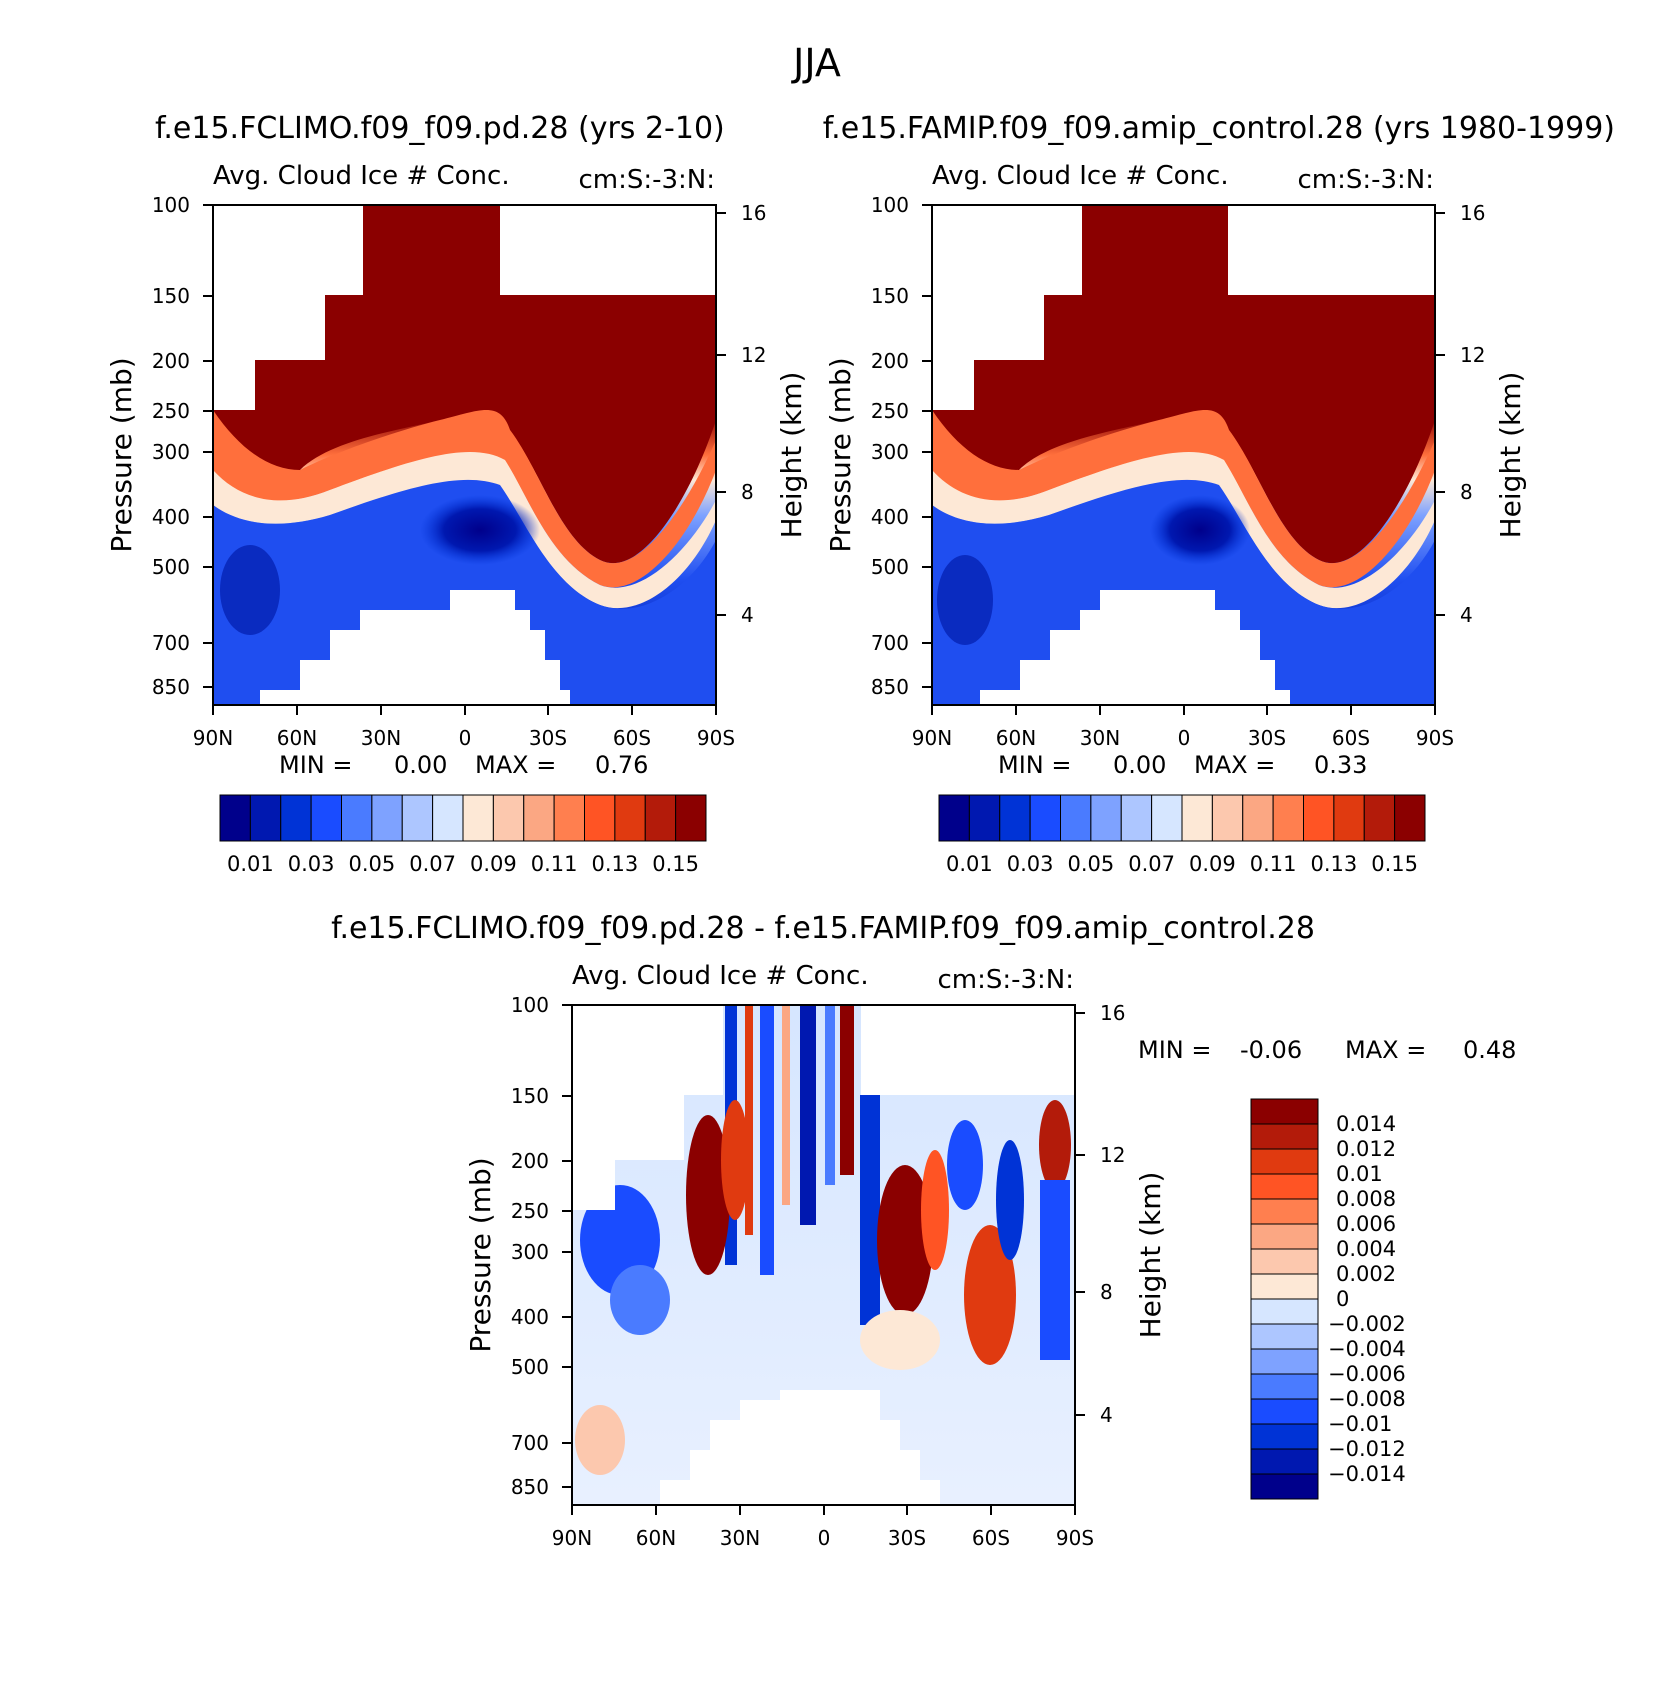 This screenshot has height=1702, width=1663. What do you see at coordinates (656, 1538) in the screenshot?
I see `panel-diff-xtick-60n: 60N` at bounding box center [656, 1538].